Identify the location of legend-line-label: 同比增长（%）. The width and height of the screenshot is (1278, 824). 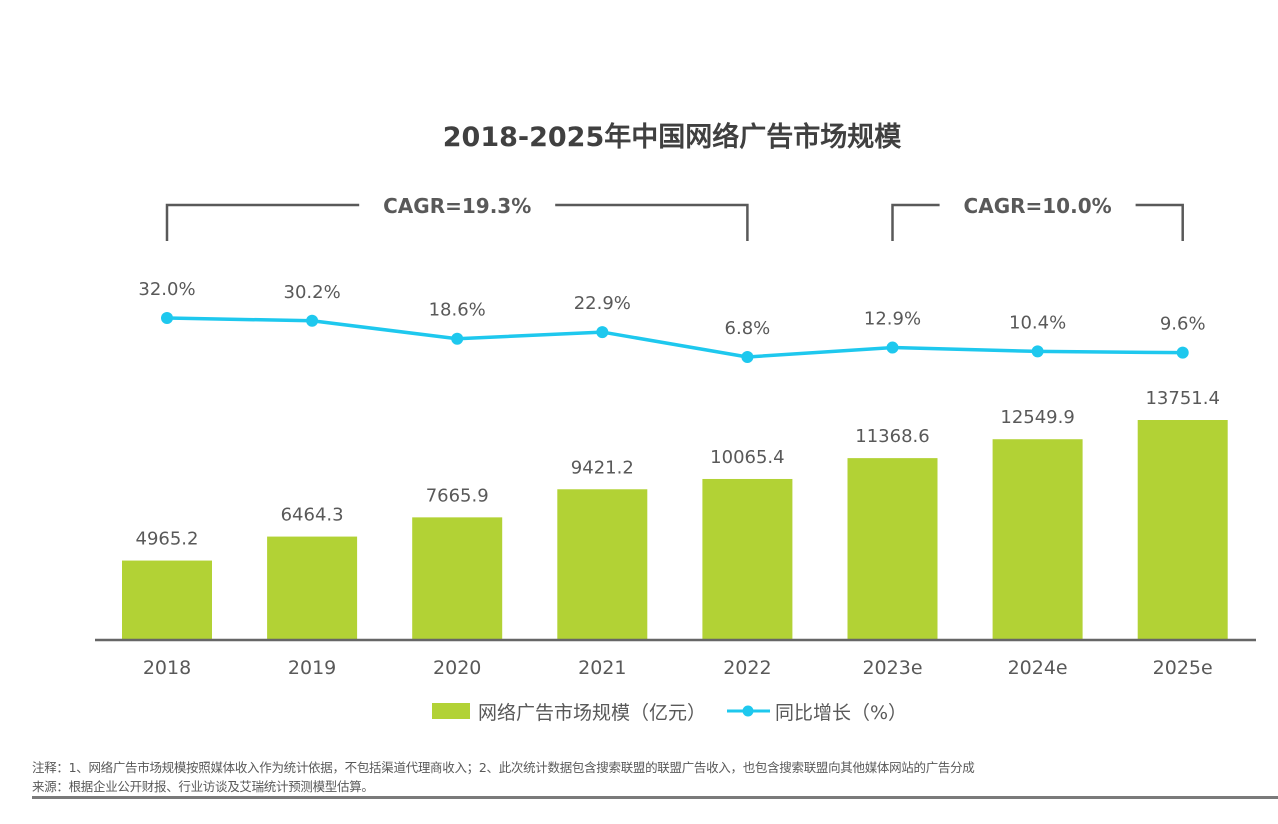
(841, 713).